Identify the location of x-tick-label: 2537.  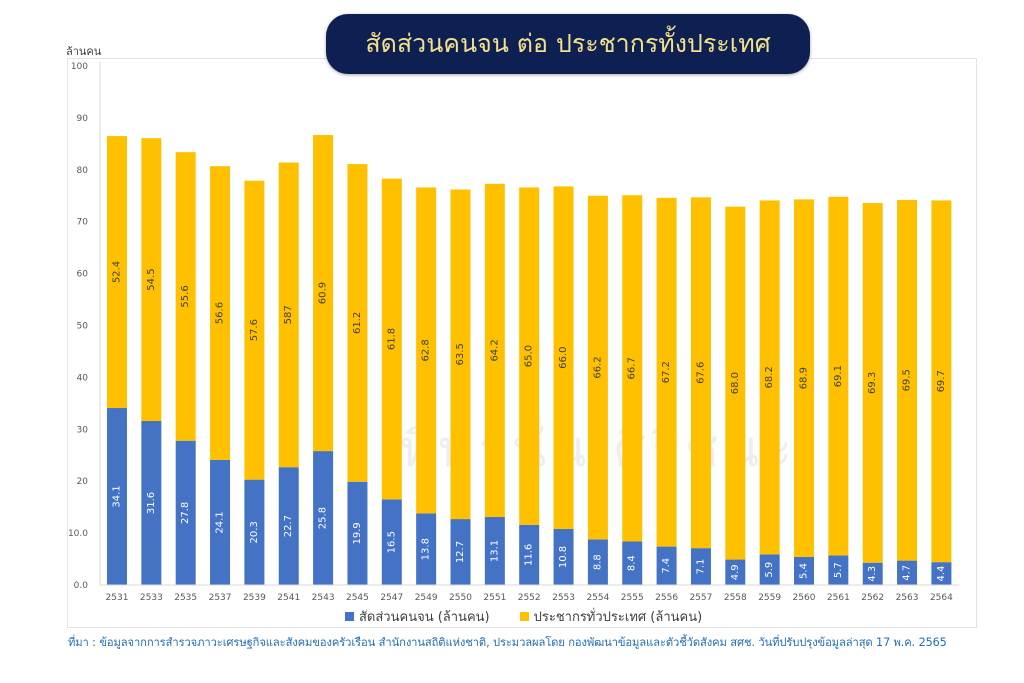
(220, 598).